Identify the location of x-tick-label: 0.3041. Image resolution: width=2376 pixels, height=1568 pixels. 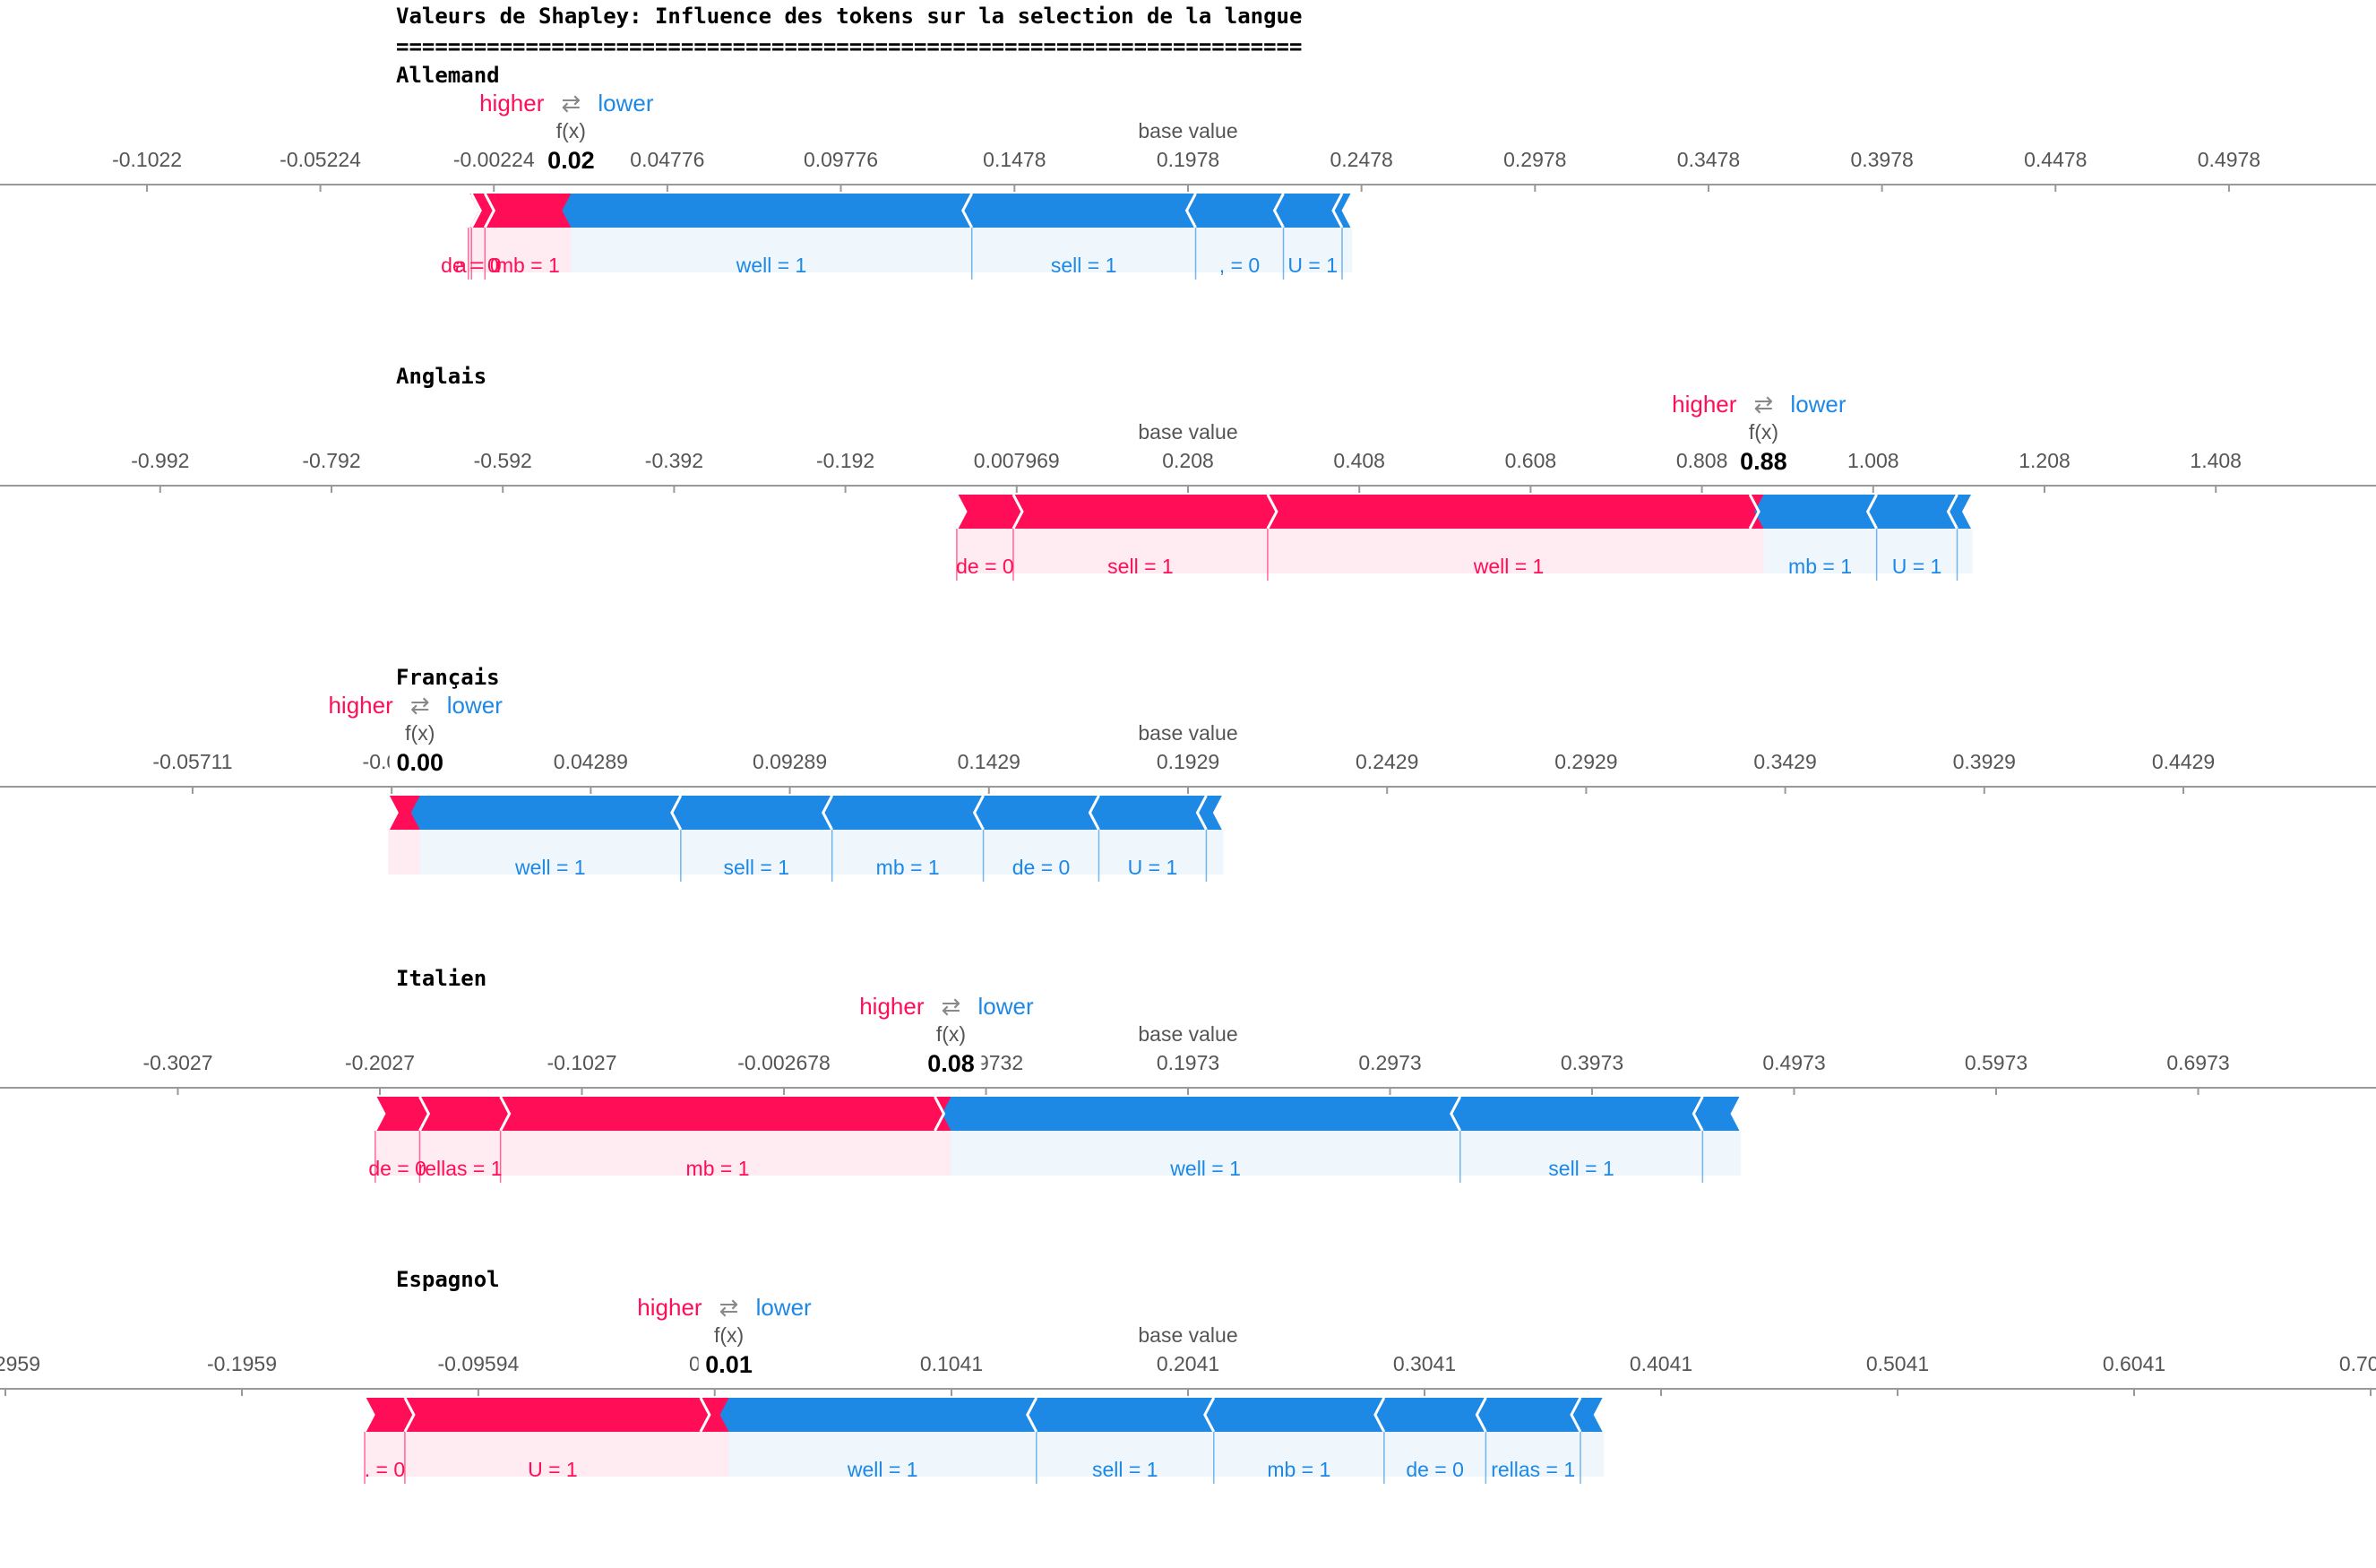
(1424, 1363).